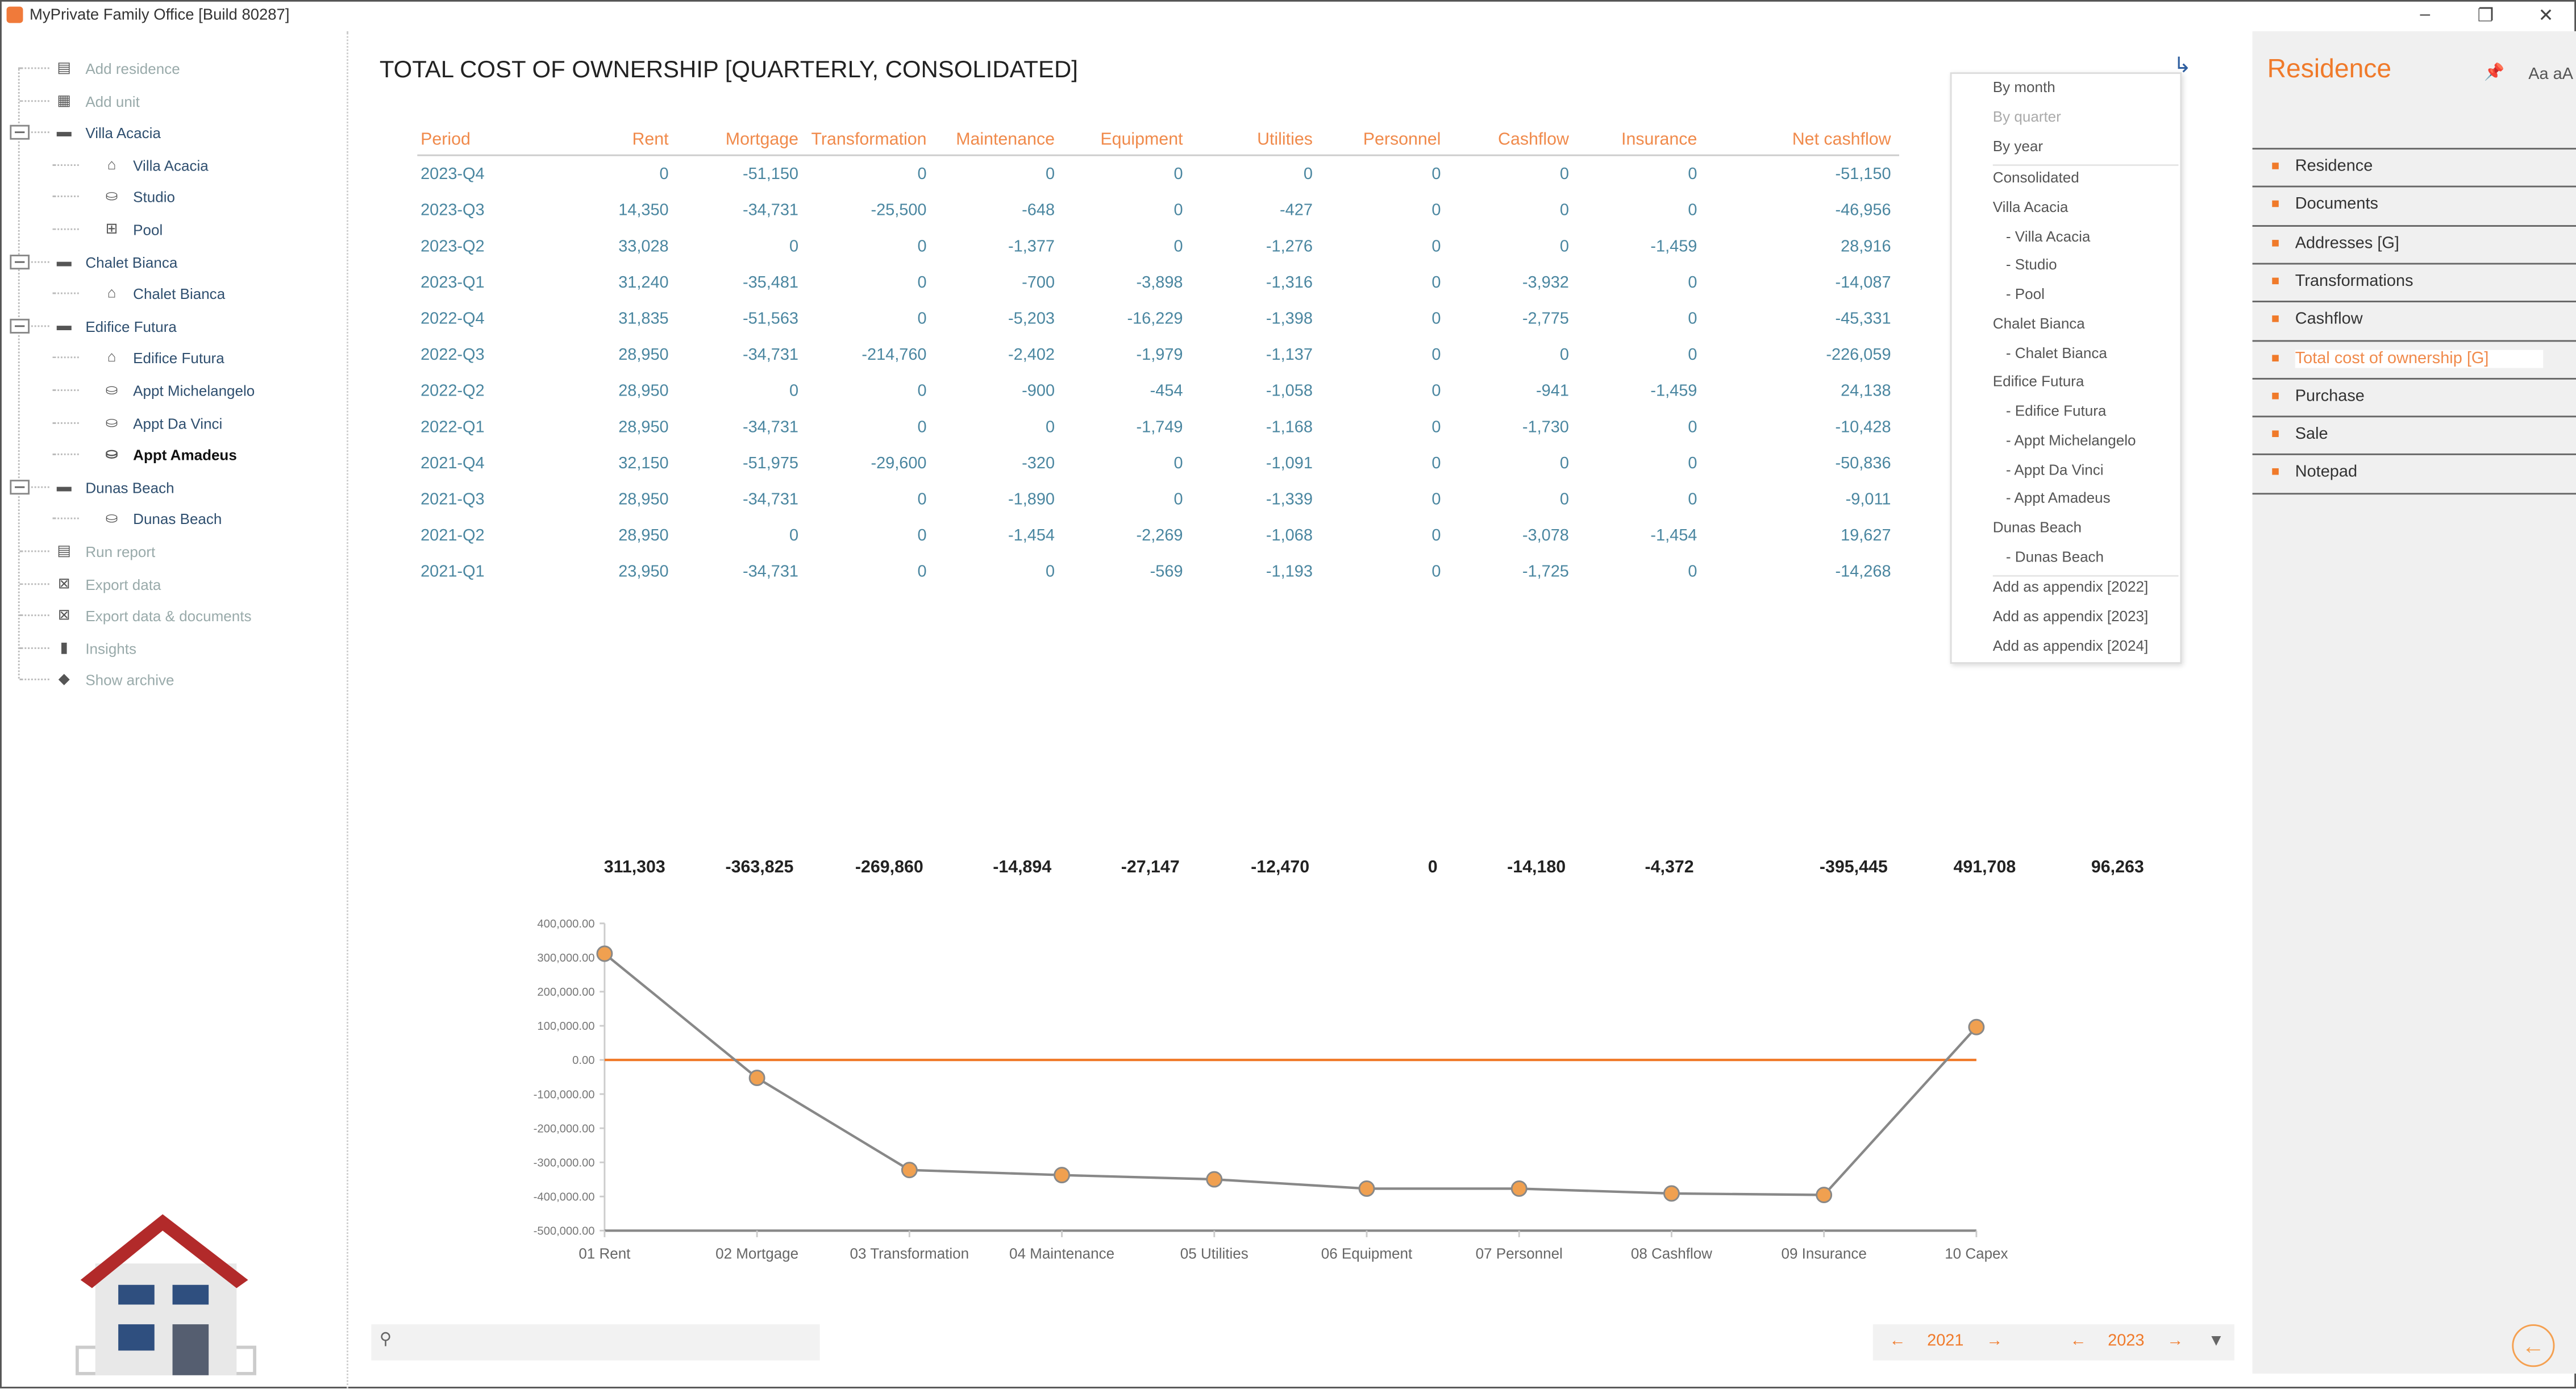 The image size is (2576, 1389). Describe the element at coordinates (2018, 146) in the screenshot. I see `menu-item-by-year: By year` at that location.